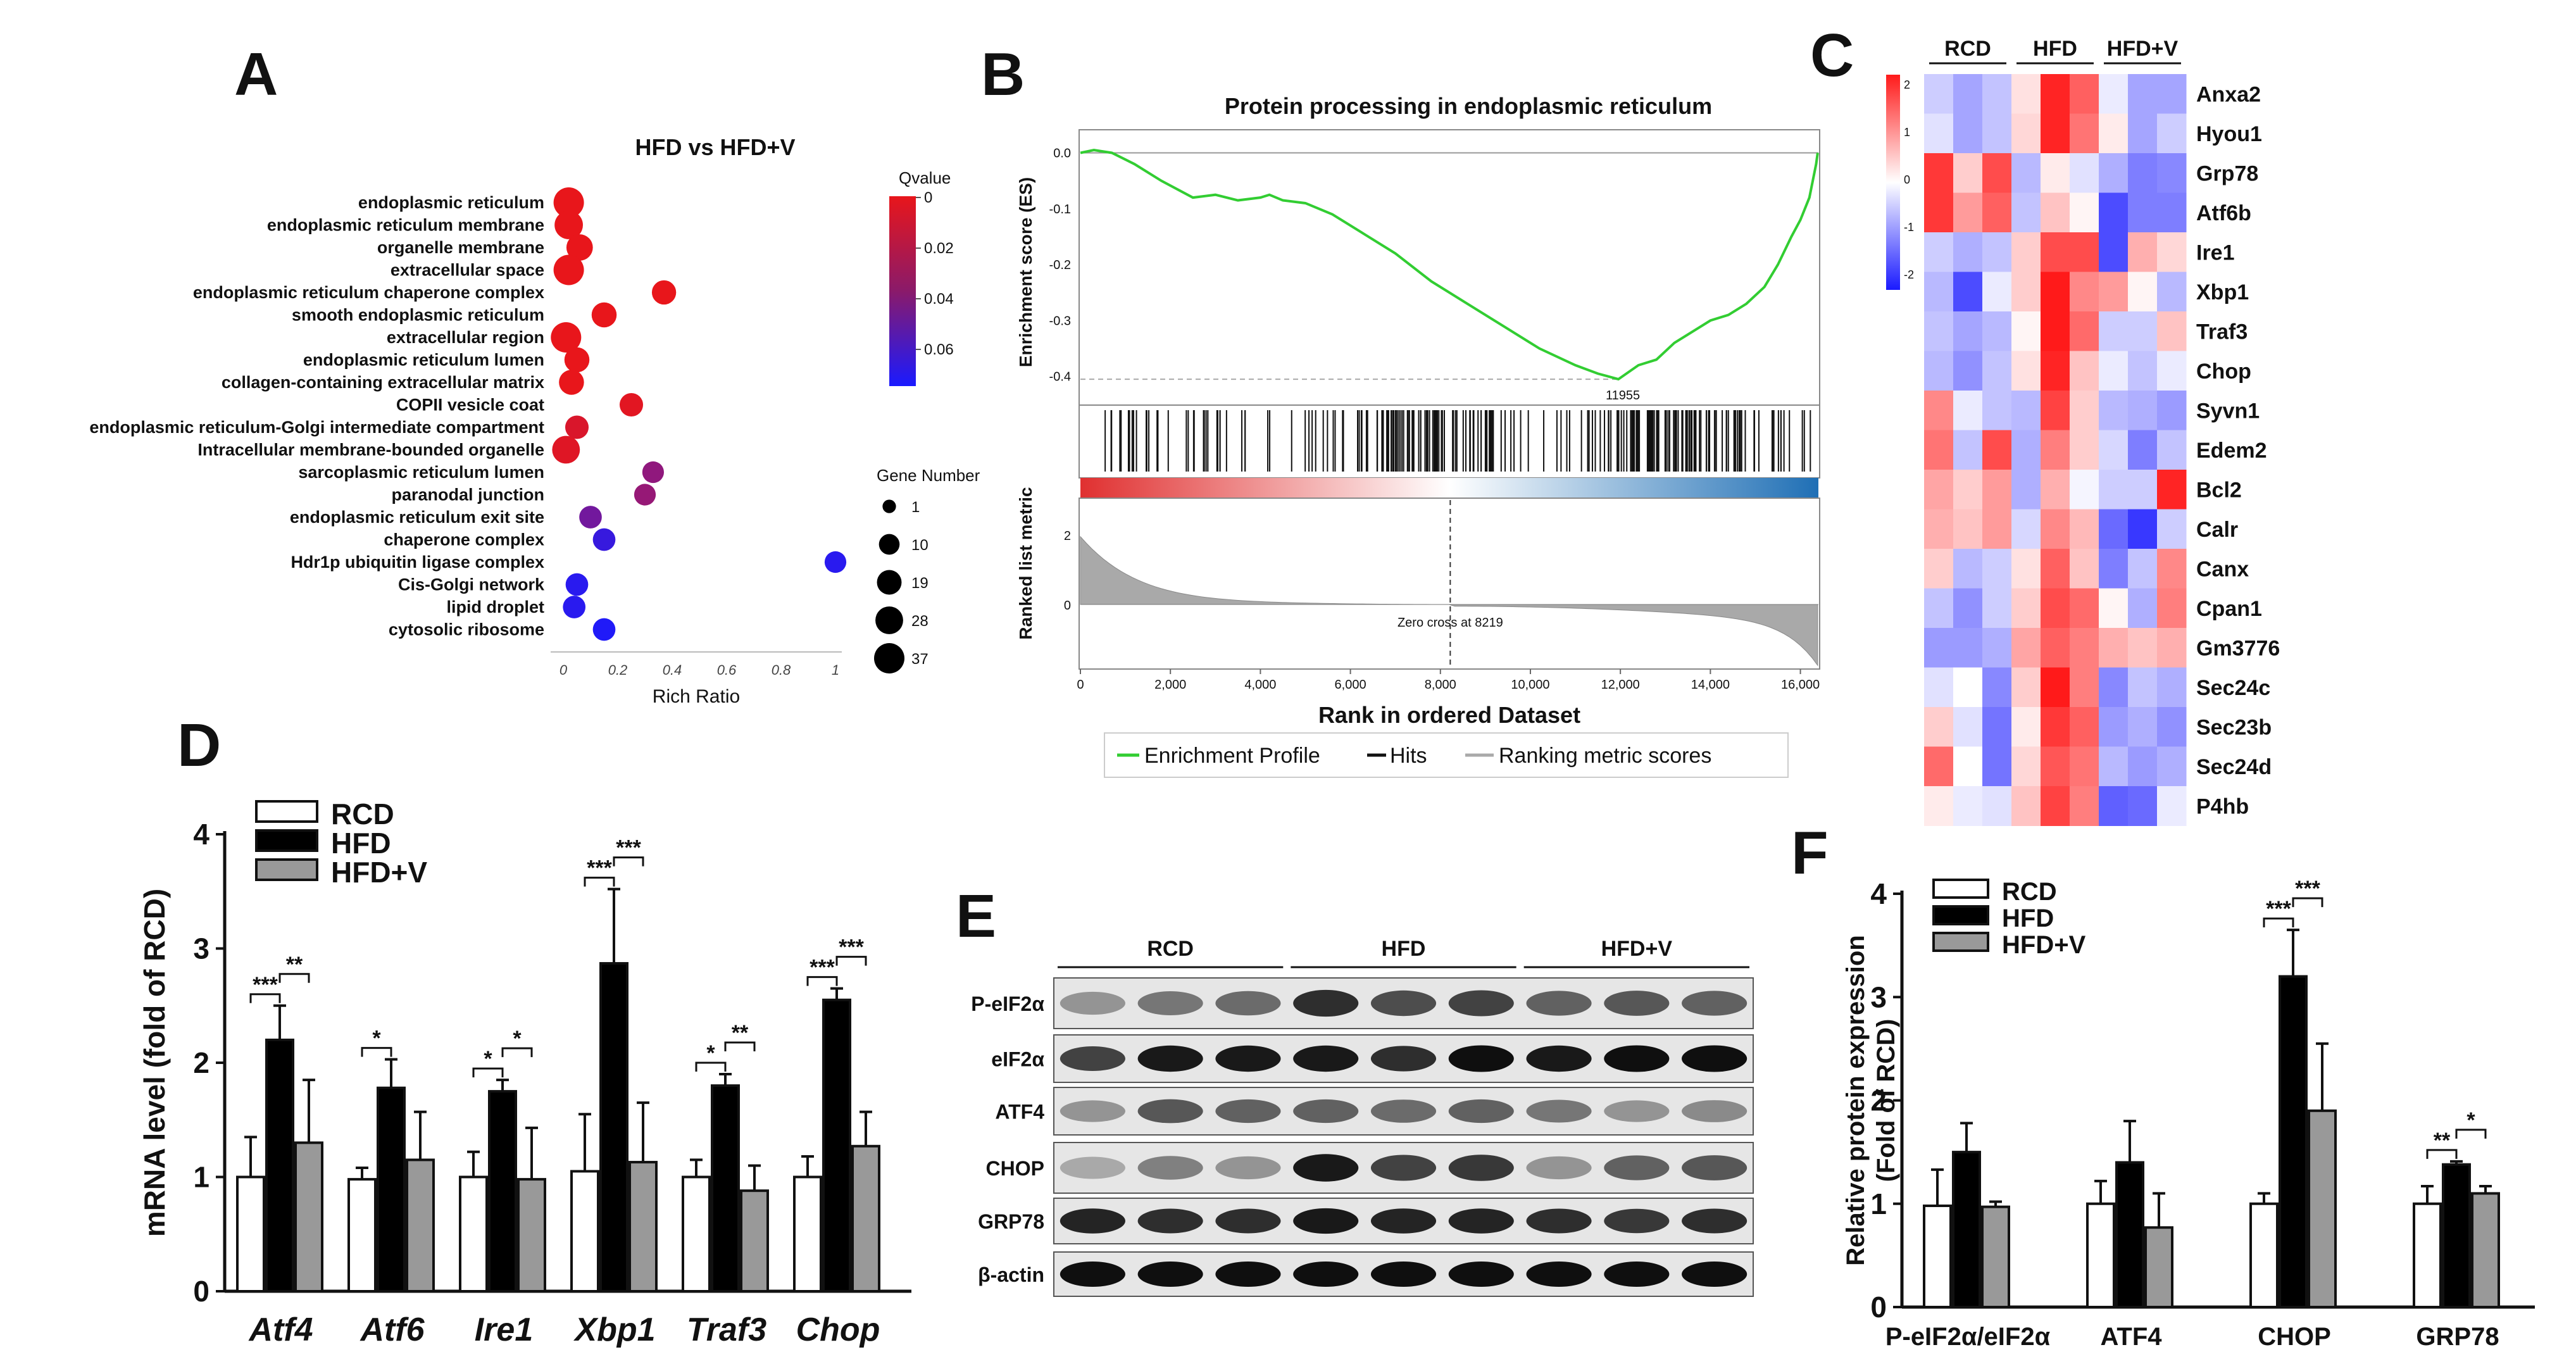  What do you see at coordinates (361, 843) in the screenshot?
I see `legend-label: HFD` at bounding box center [361, 843].